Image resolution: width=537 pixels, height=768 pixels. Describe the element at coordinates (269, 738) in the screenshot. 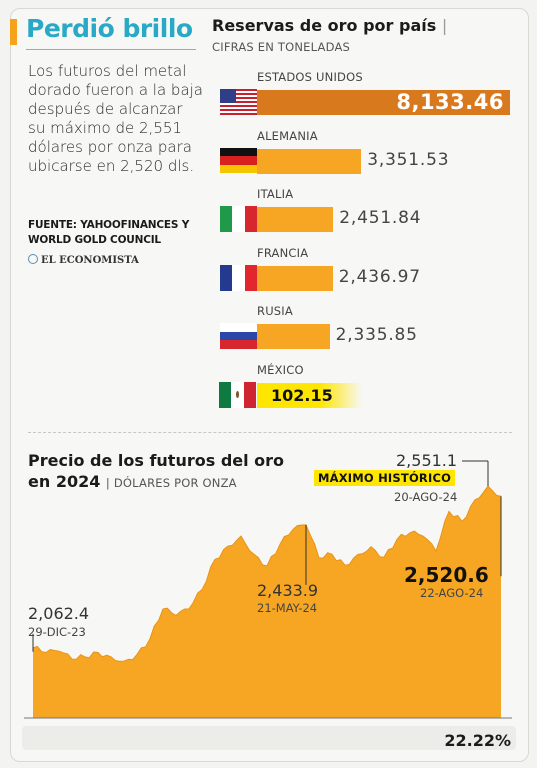

I see `change-bar` at that location.